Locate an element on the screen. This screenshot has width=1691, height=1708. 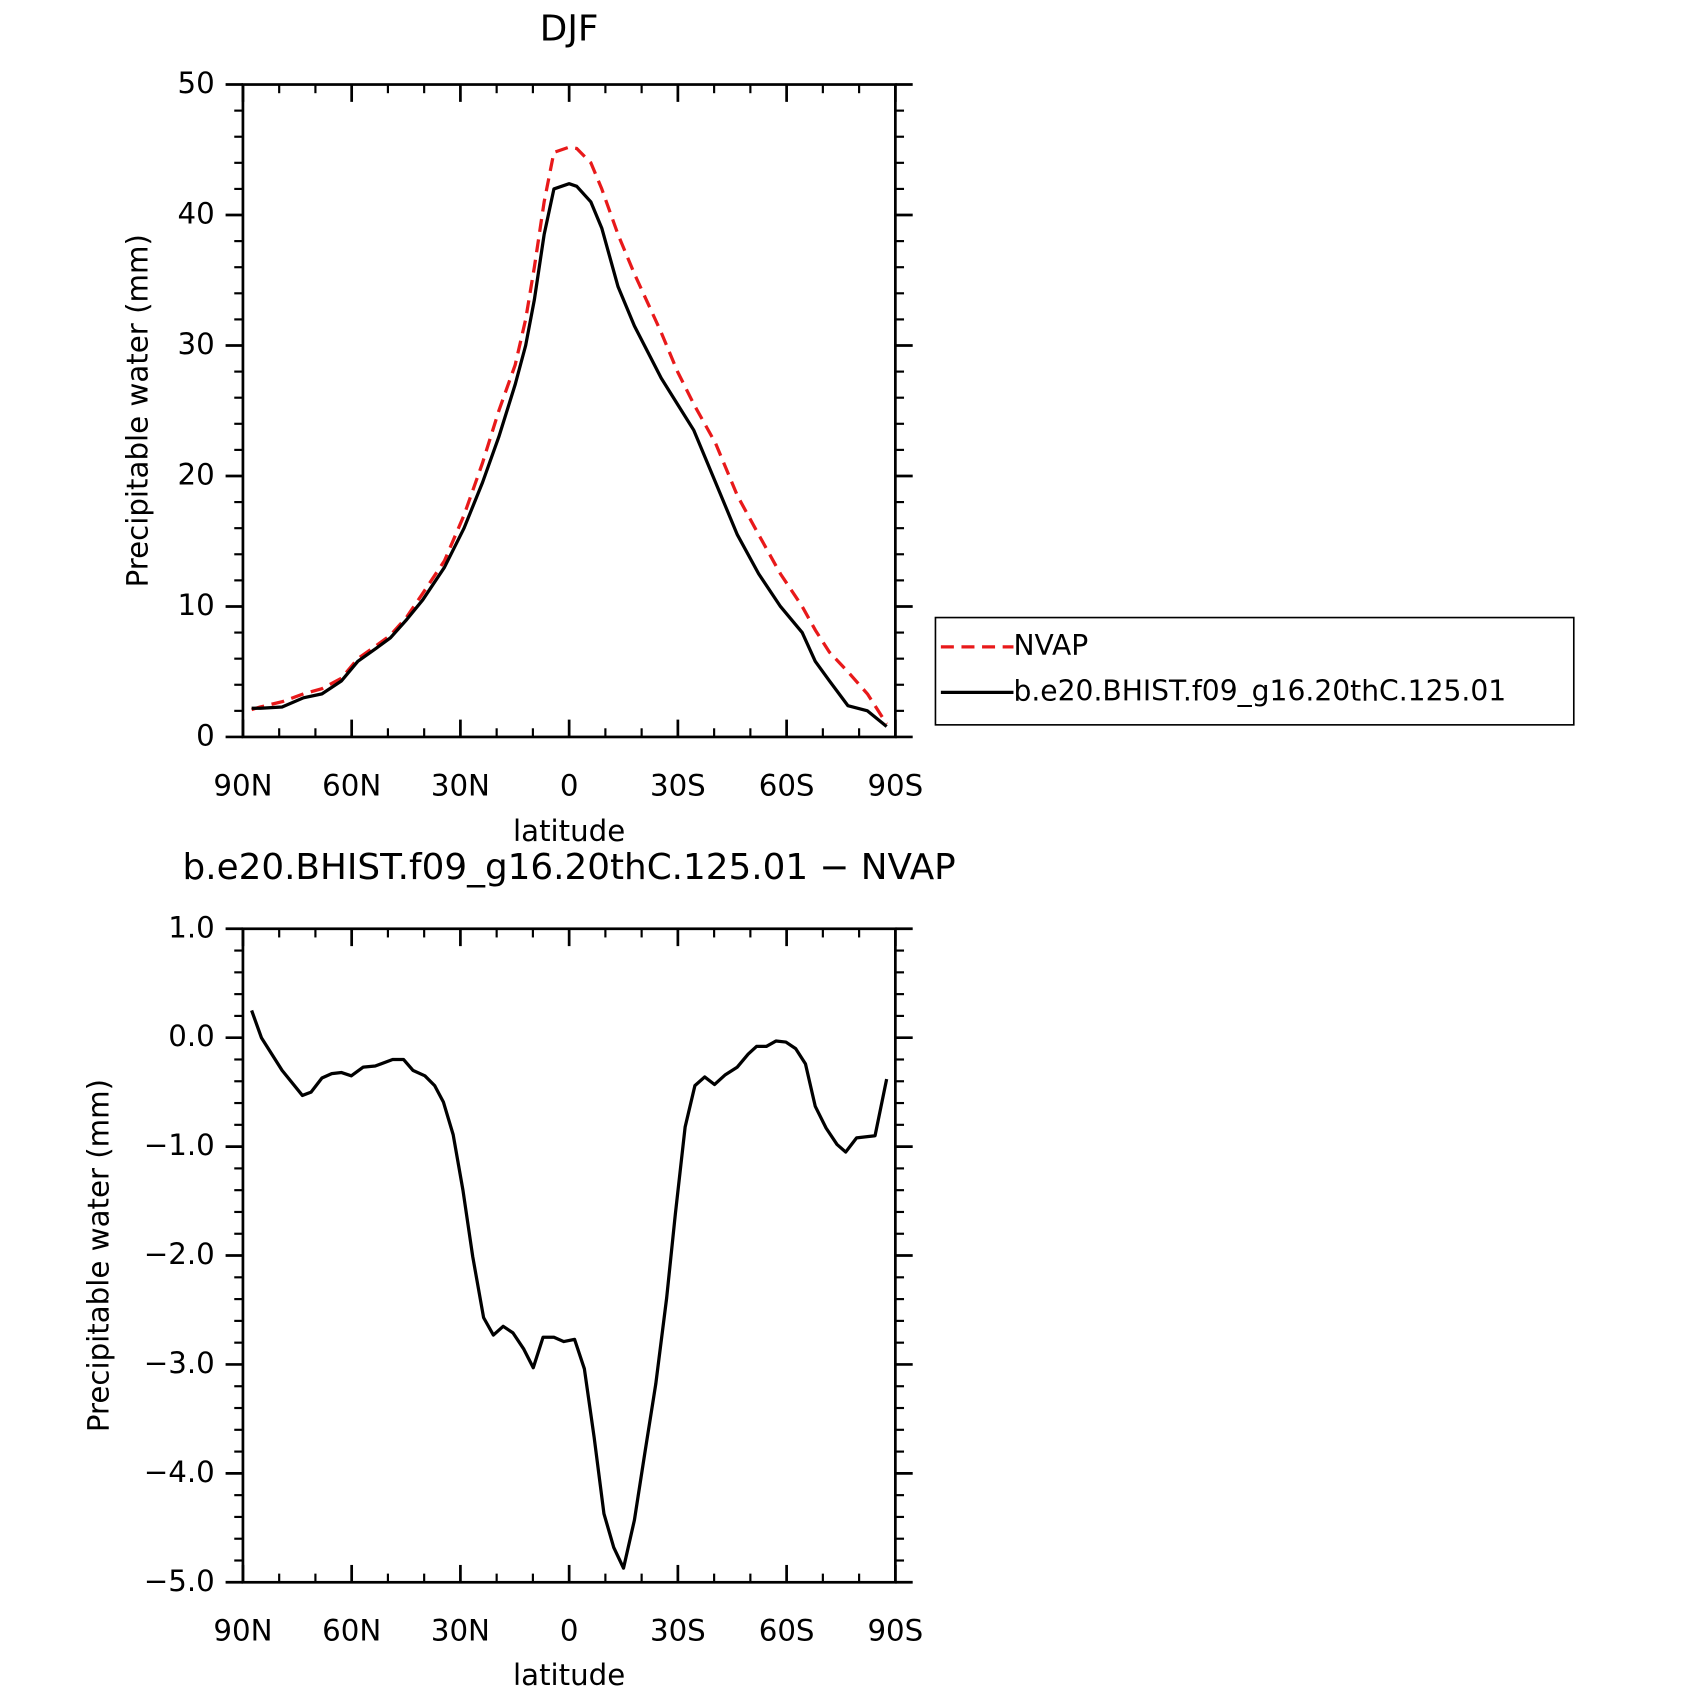
legend-label: NVAP is located at coordinates (1050, 645).